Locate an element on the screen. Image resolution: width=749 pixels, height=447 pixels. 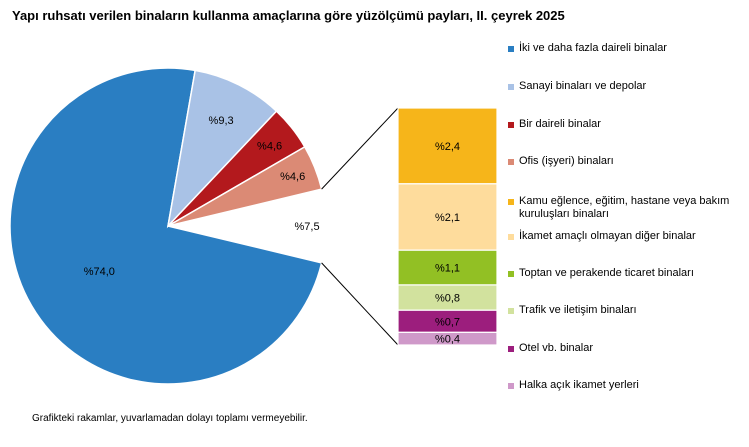
connector-lines is located at coordinates (360, 226).